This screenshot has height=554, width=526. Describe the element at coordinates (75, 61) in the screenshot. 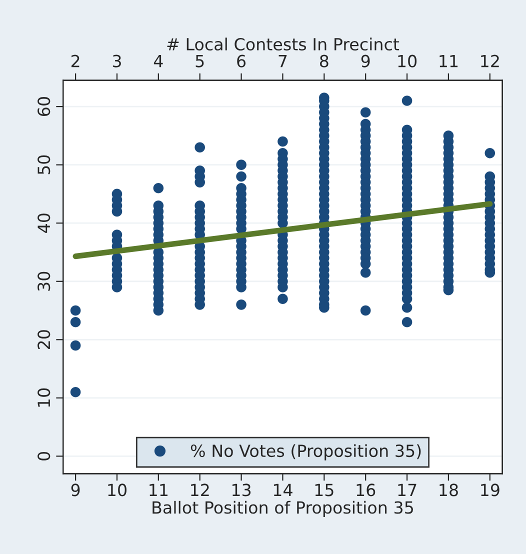

I see `x2-tick-label: 2` at that location.